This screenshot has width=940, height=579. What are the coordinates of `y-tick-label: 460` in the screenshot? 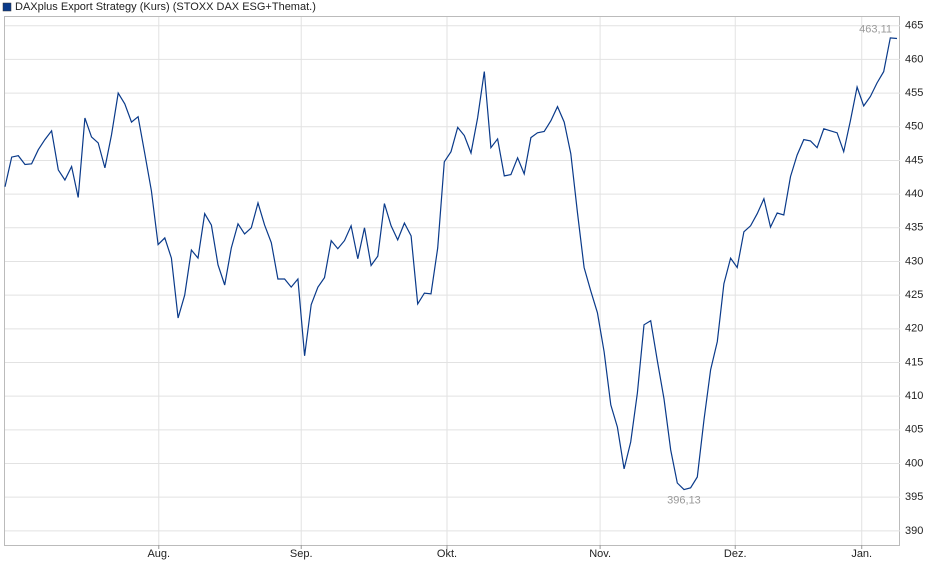 It's located at (914, 59).